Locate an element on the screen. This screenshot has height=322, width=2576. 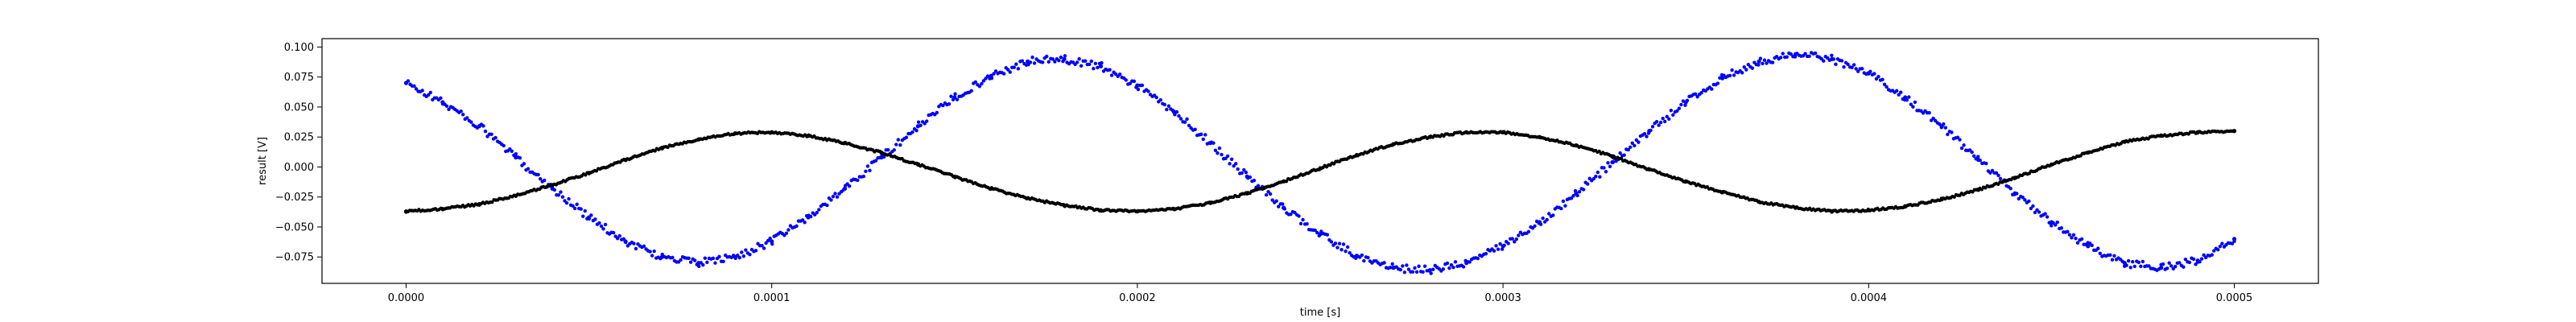
y-tick-label: 0.000 is located at coordinates (299, 168).